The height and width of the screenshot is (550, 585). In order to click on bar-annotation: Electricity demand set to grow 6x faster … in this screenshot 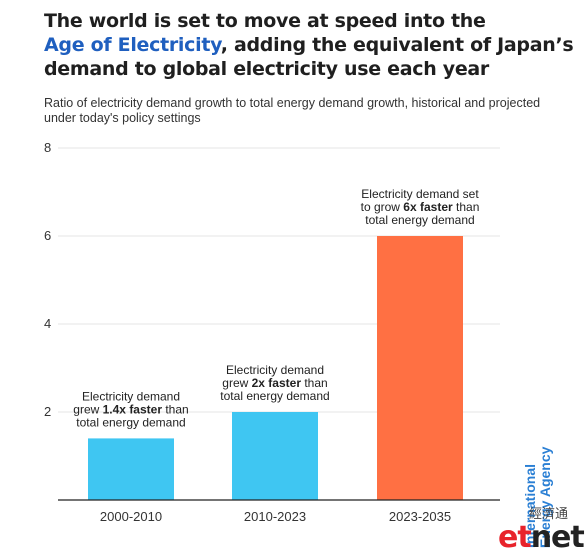, I will do `click(420, 207)`.